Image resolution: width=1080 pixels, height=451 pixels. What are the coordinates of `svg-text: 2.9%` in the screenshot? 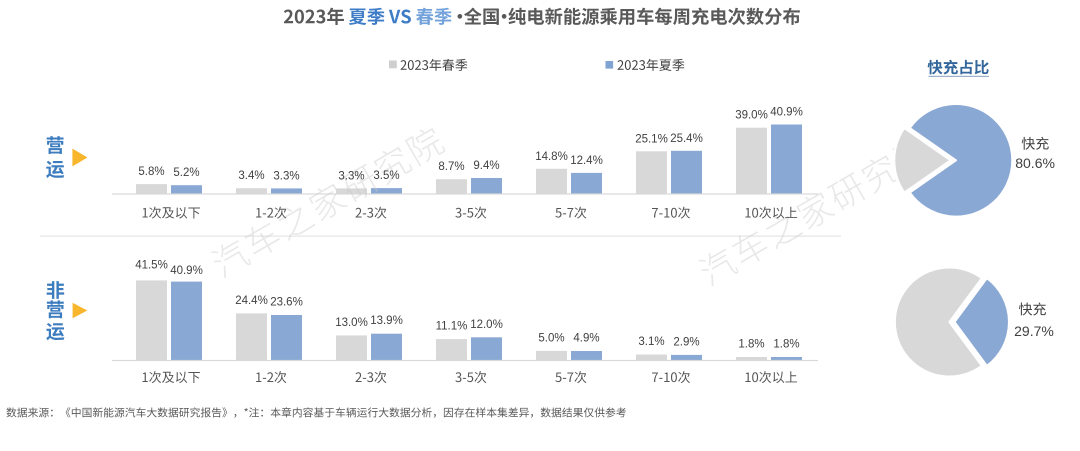 It's located at (686, 342).